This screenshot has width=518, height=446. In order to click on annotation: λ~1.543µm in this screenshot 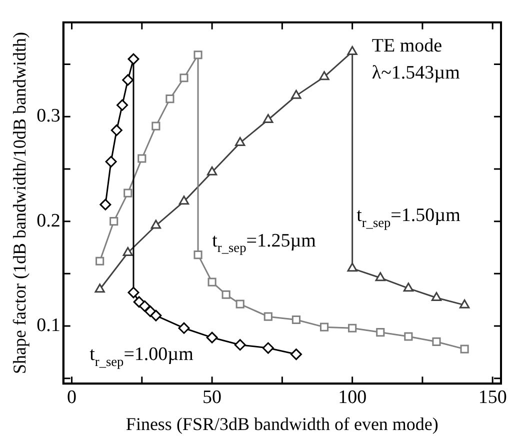, I will do `click(416, 73)`.